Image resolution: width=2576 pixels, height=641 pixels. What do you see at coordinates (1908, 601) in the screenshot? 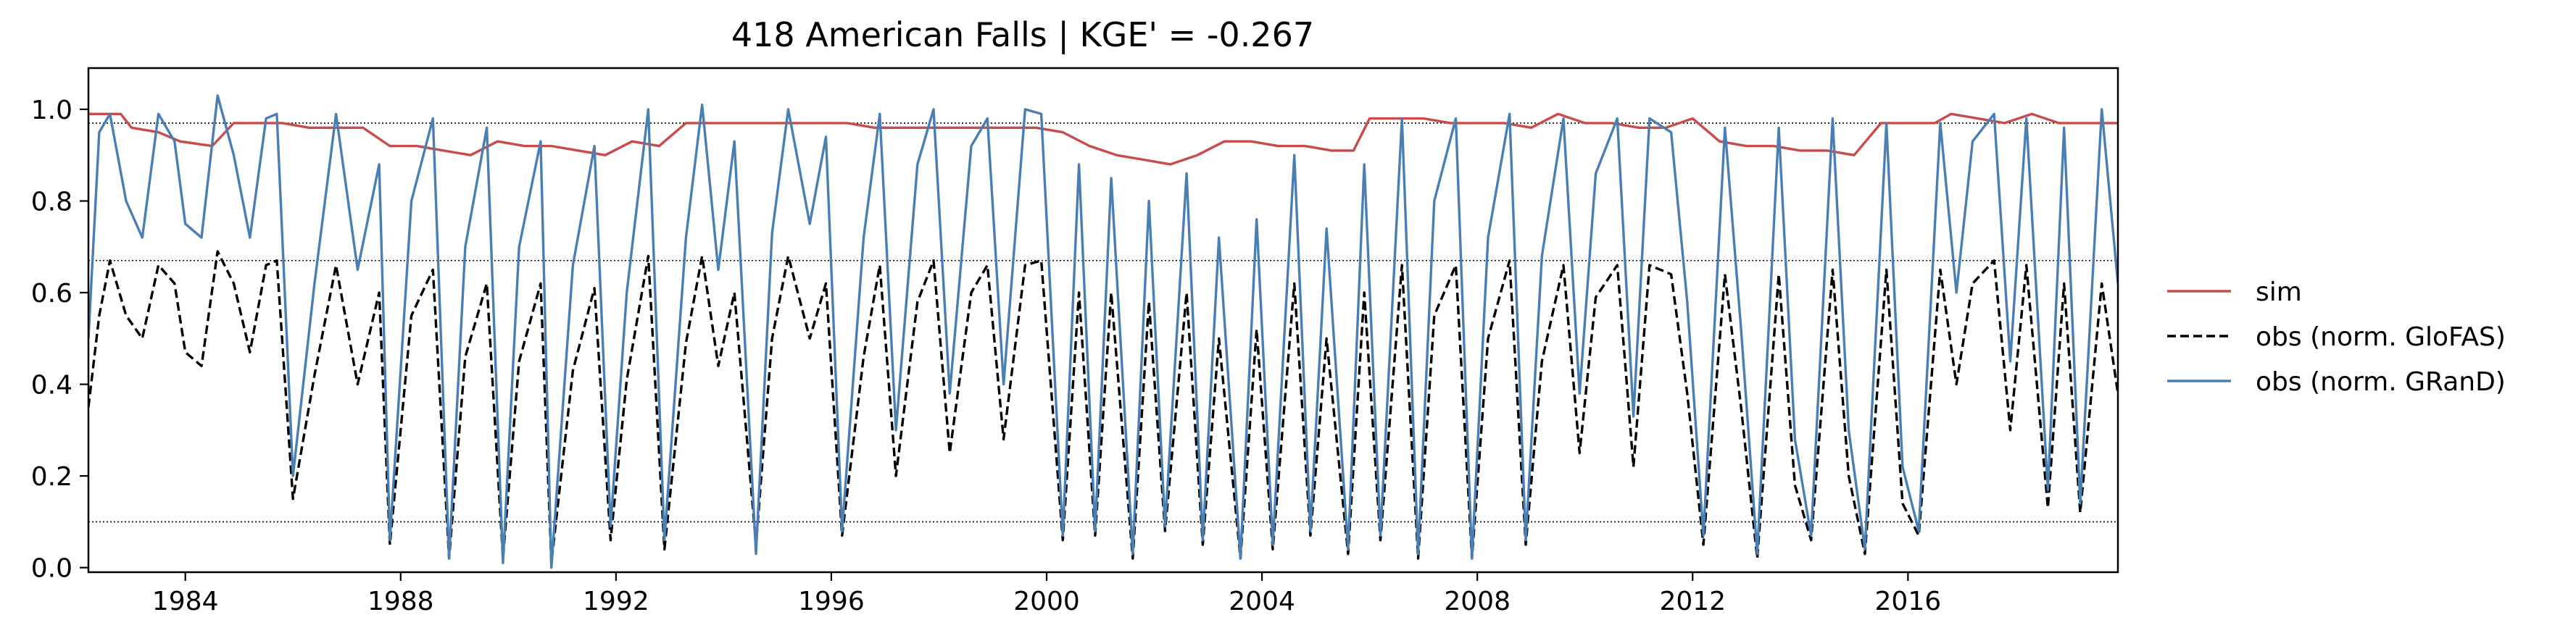
I see `x-tick-label-8: 2016` at bounding box center [1908, 601].